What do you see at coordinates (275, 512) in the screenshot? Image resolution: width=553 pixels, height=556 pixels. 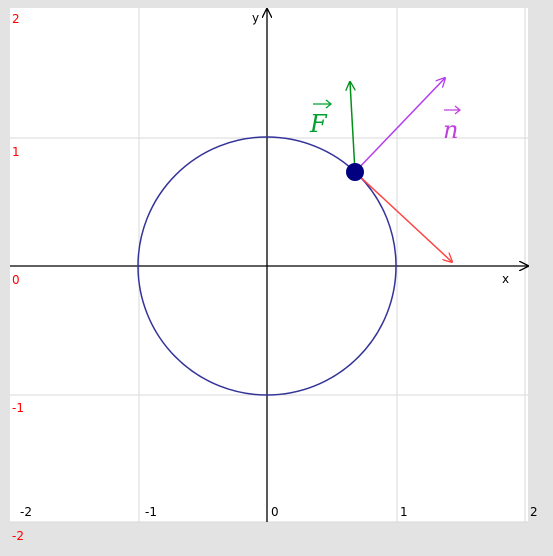 I see `x-tick-label: 0` at bounding box center [275, 512].